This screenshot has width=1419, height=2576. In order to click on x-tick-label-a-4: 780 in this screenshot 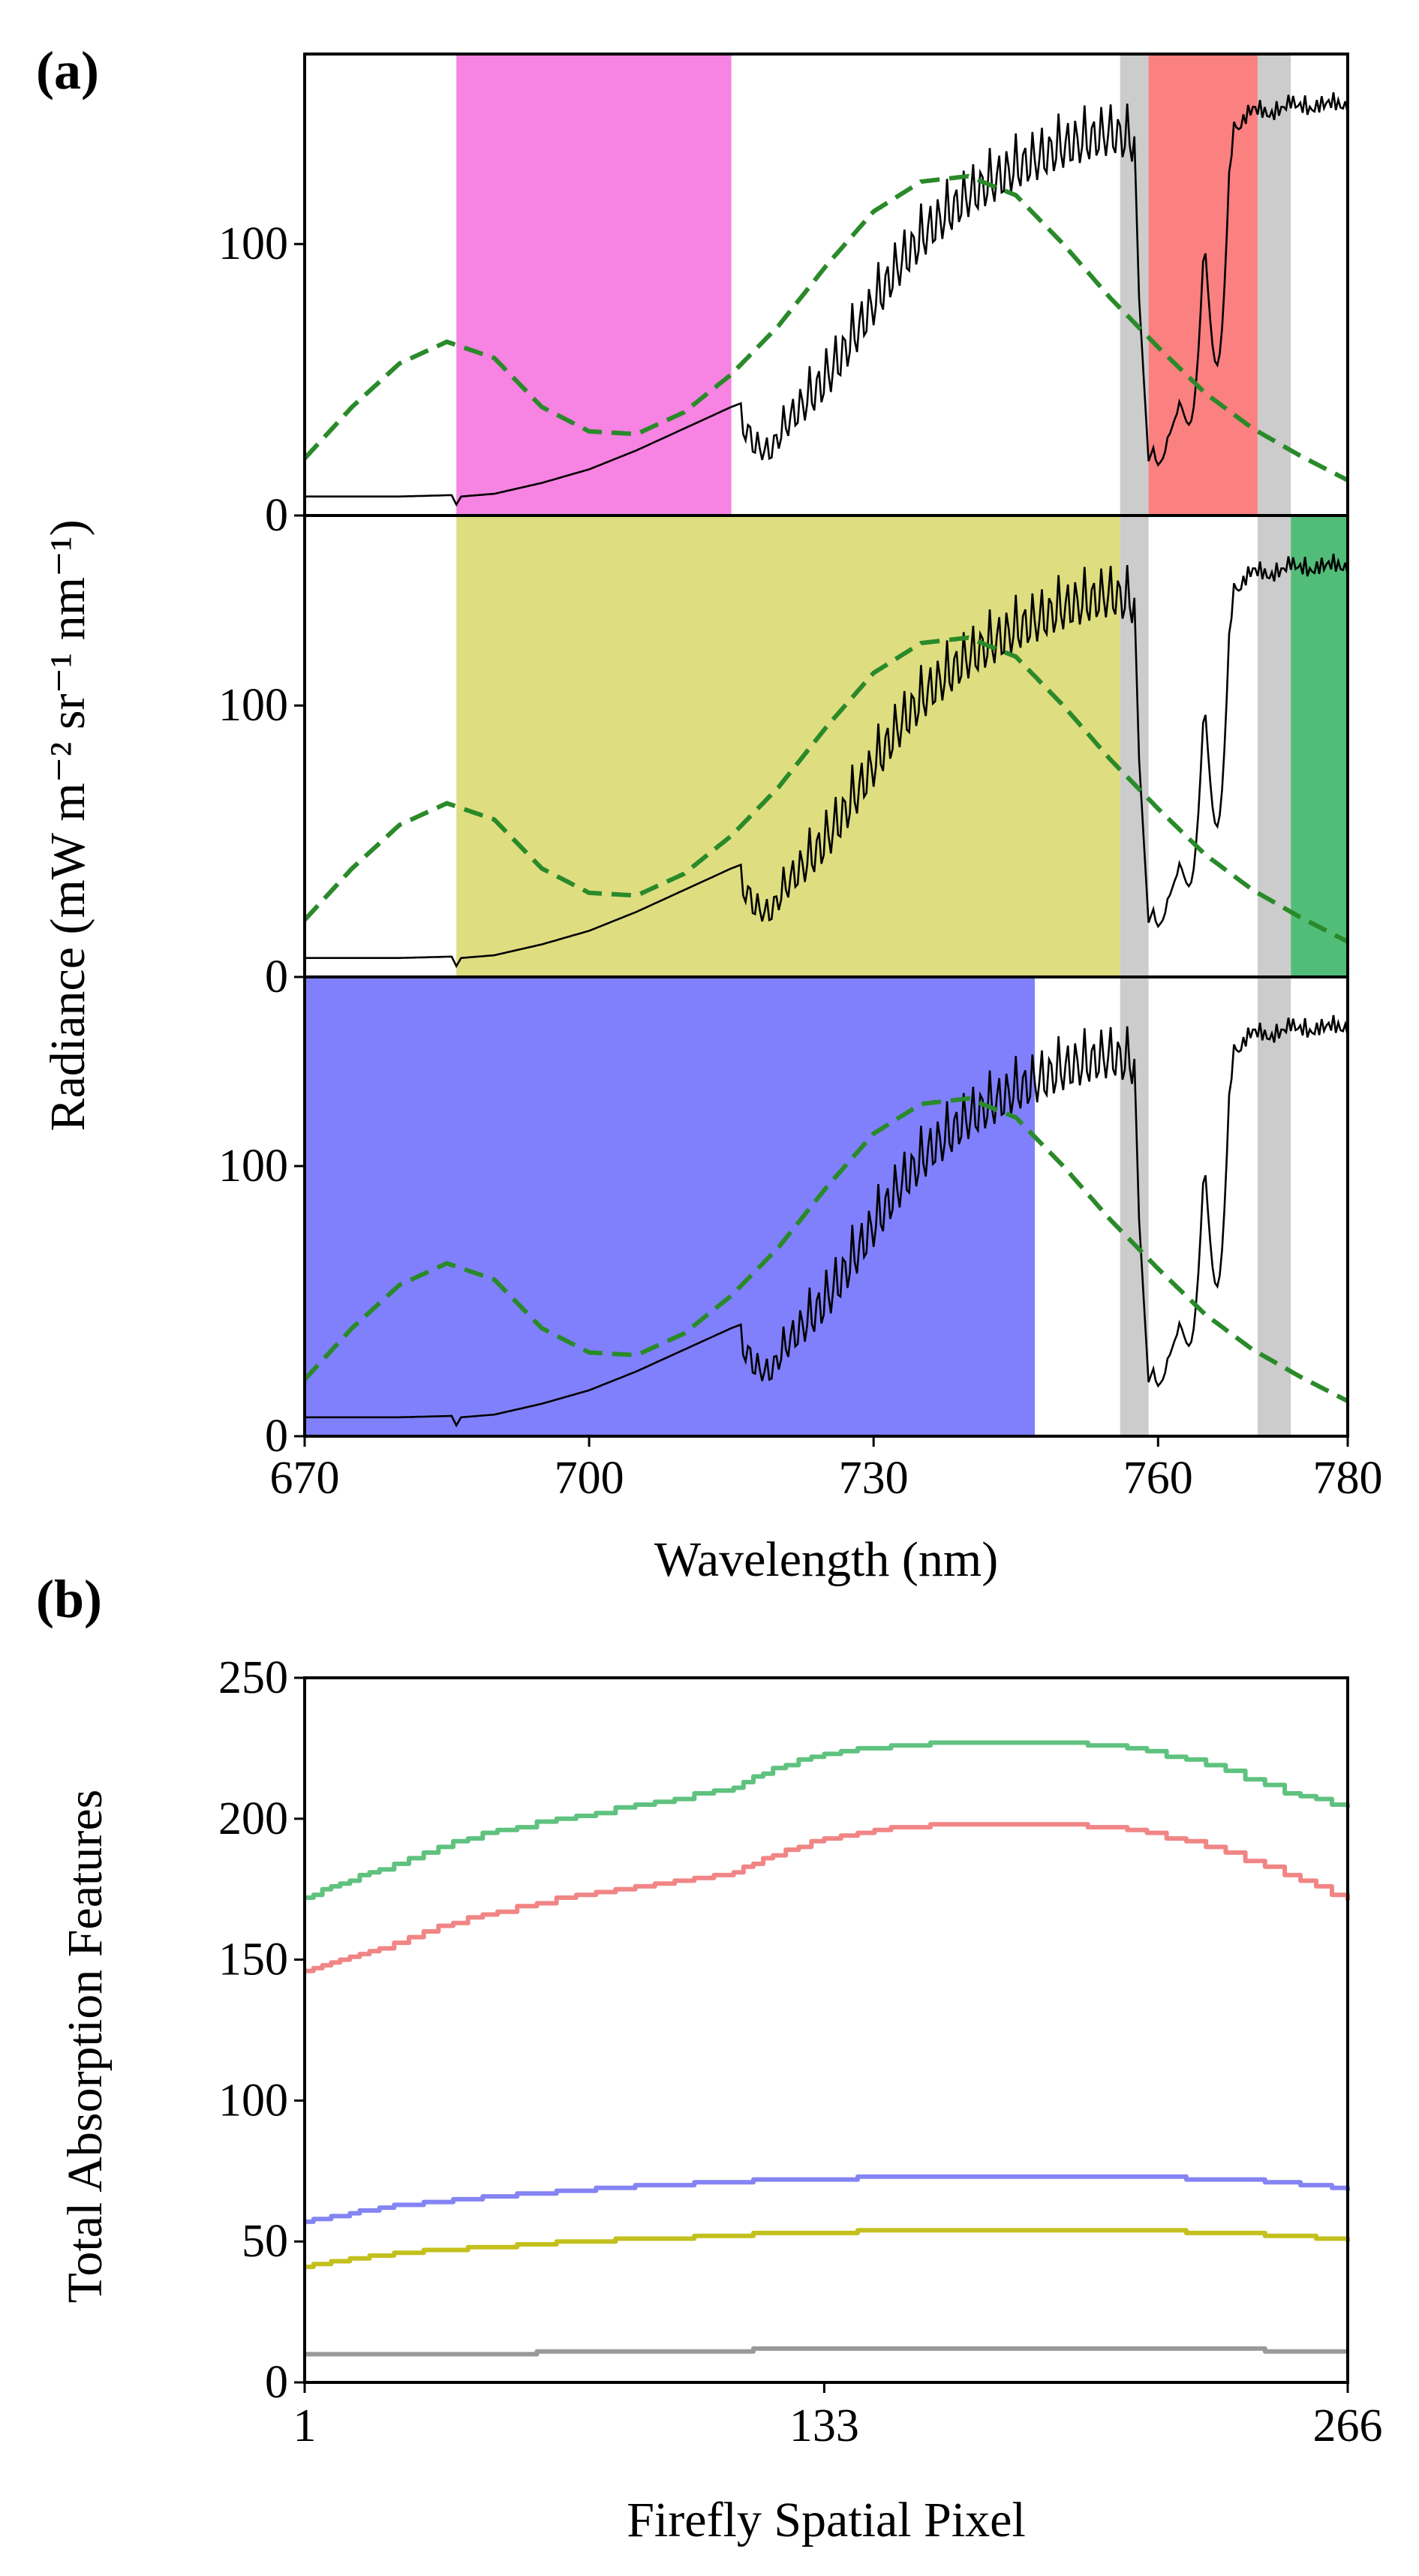, I will do `click(1348, 1478)`.